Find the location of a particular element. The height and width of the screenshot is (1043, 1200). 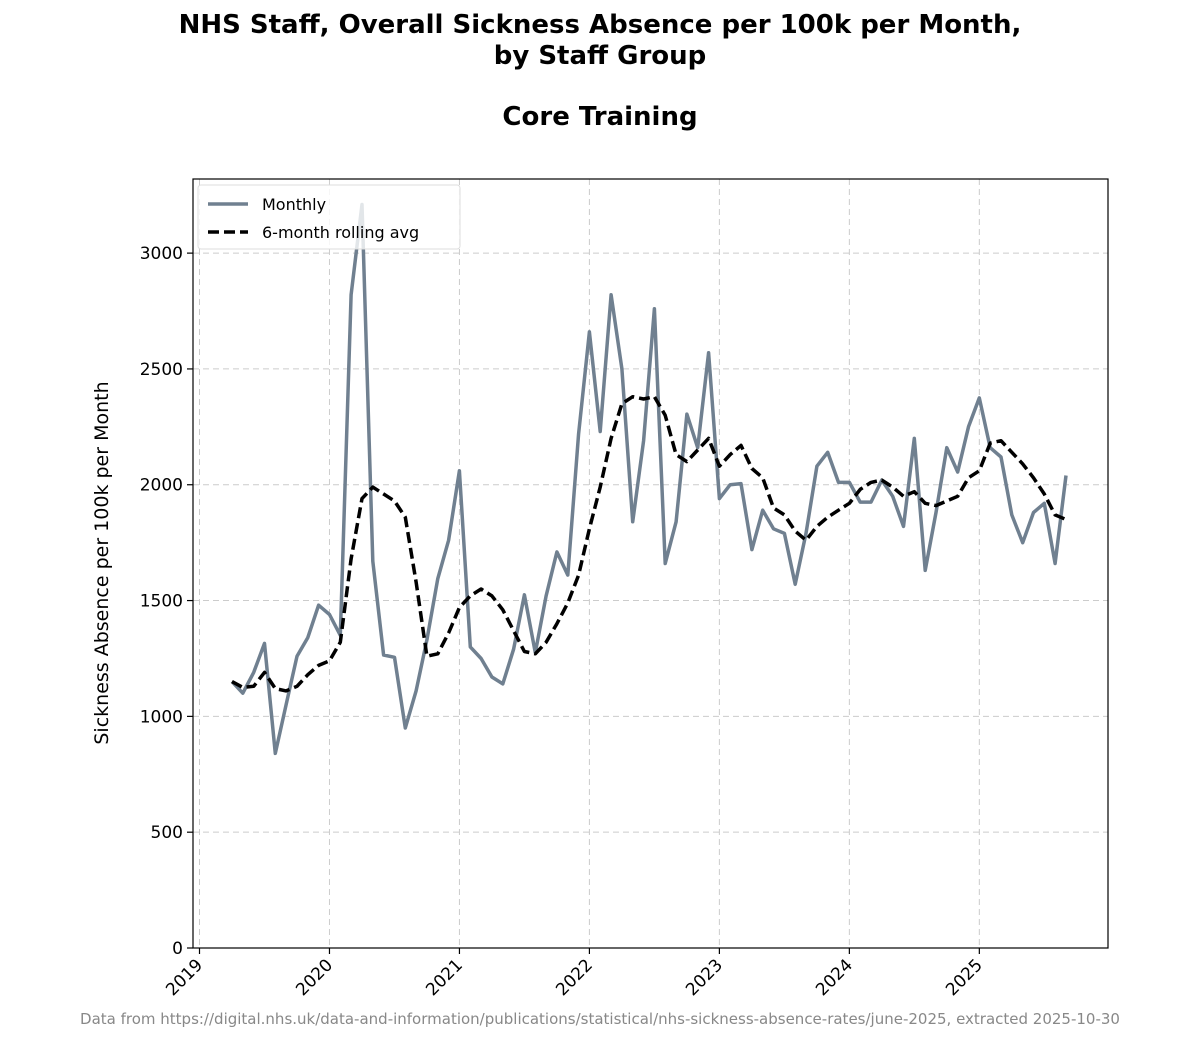

x-tick-label: 2021 is located at coordinates (444, 977).